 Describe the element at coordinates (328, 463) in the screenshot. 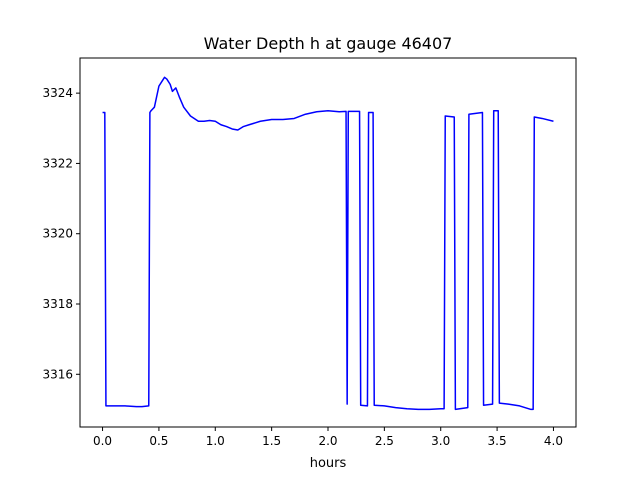

I see `x-axis-label: hours` at that location.